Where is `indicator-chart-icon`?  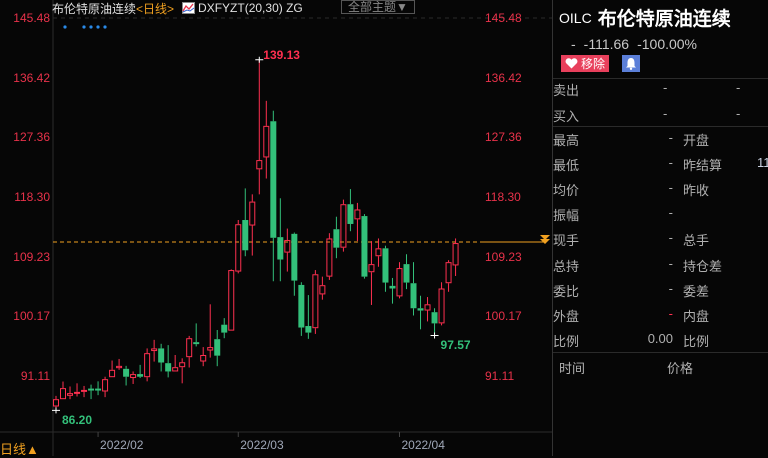
indicator-chart-icon is located at coordinates (189, 8).